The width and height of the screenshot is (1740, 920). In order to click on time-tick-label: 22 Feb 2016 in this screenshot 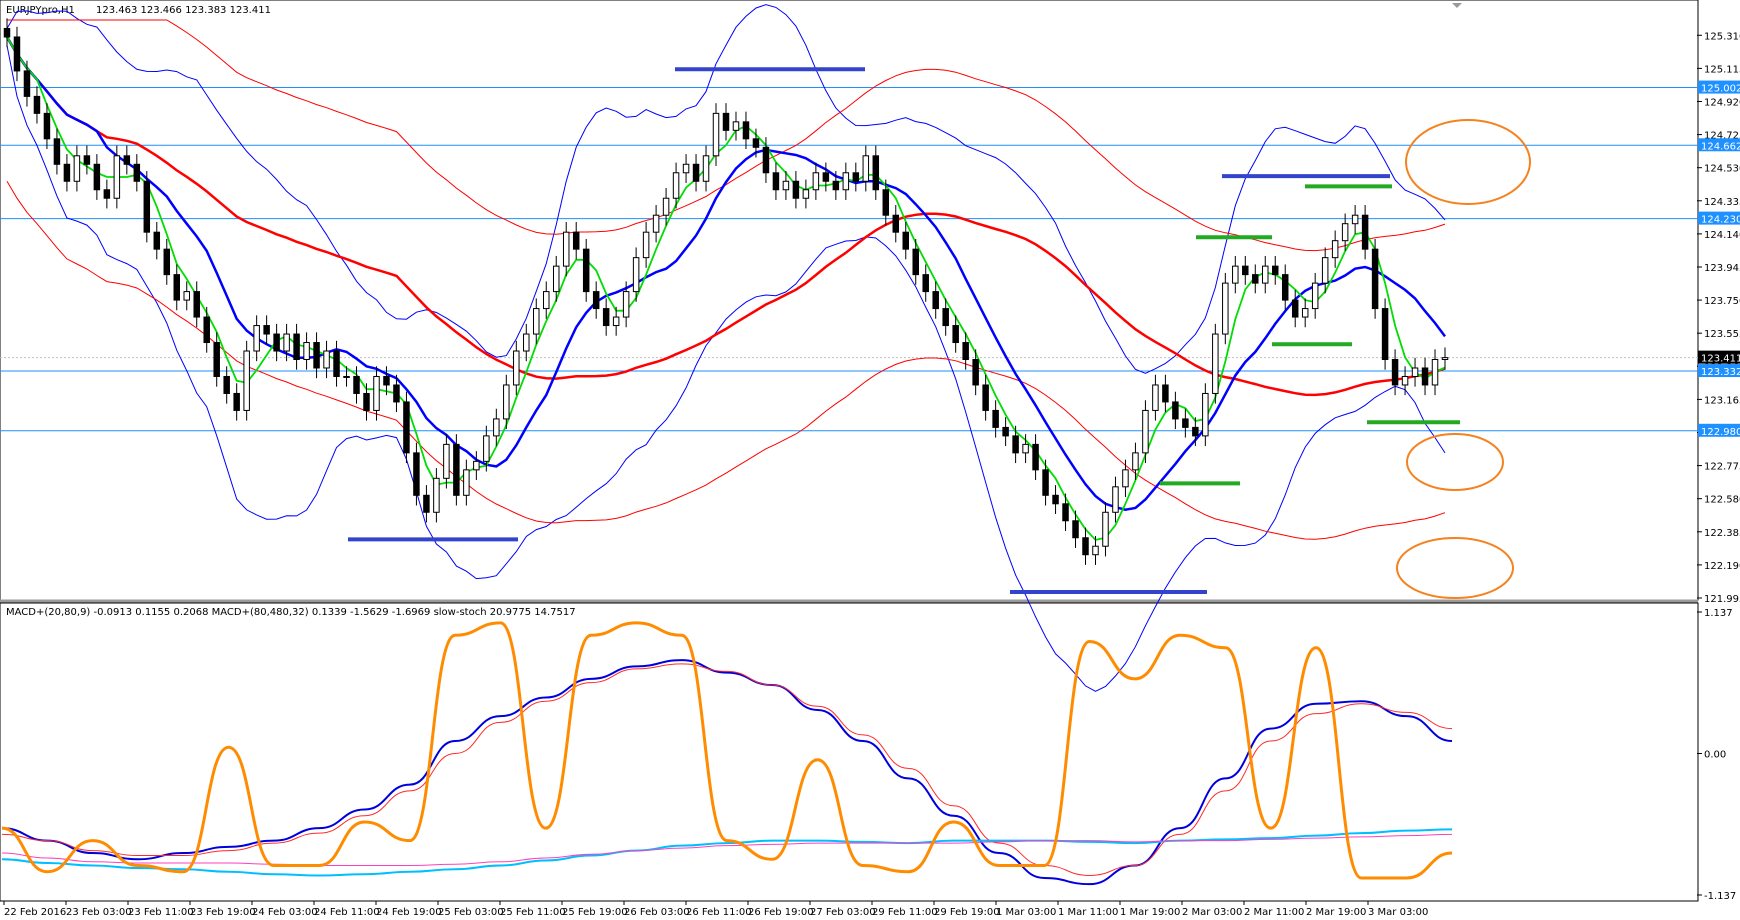, I will do `click(35, 912)`.